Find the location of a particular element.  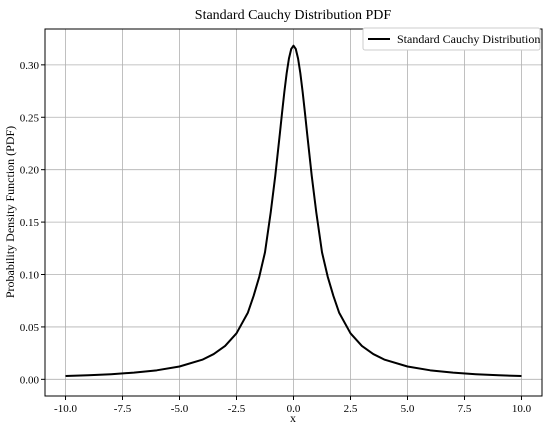

y-tick-label: 0.05 is located at coordinates (30, 328).